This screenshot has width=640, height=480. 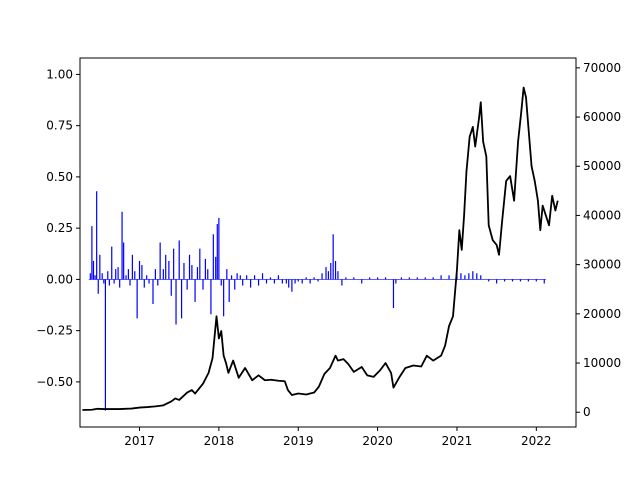 I want to click on x-tick-label-0: 2017, so click(x=139, y=441).